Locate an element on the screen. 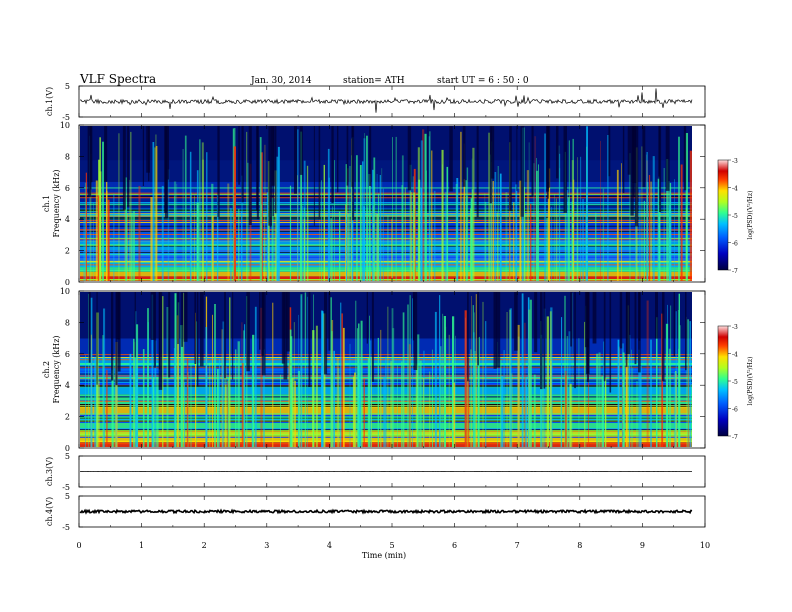 This screenshot has width=792, height=612. y-tick-label: 5 is located at coordinates (67, 456).